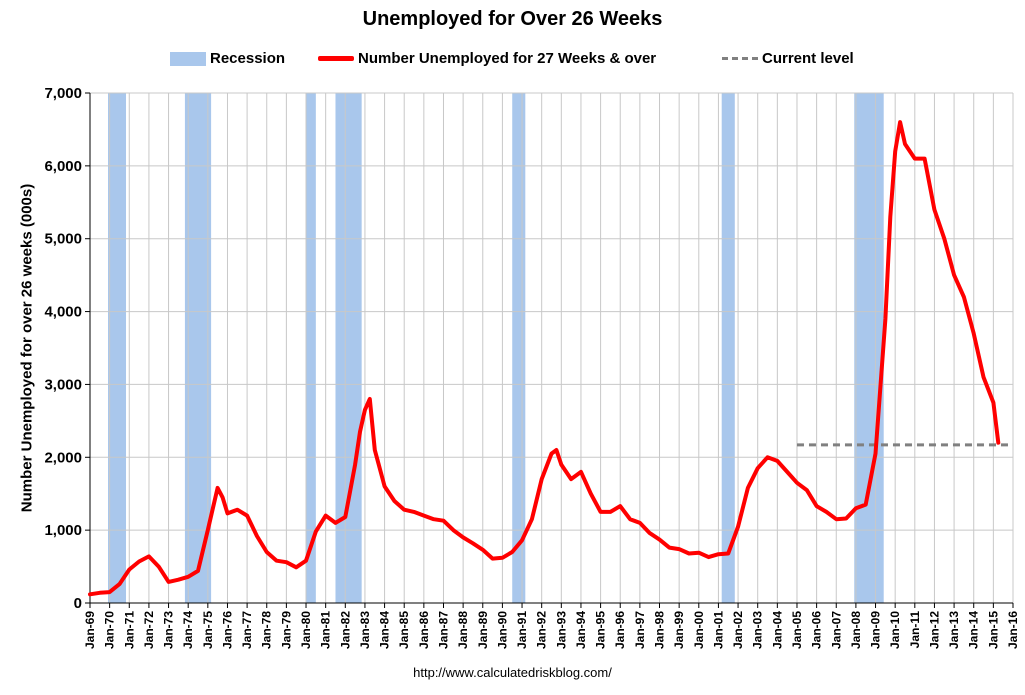 The width and height of the screenshot is (1025, 695). What do you see at coordinates (63, 530) in the screenshot?
I see `y-tick-label: 1,000` at bounding box center [63, 530].